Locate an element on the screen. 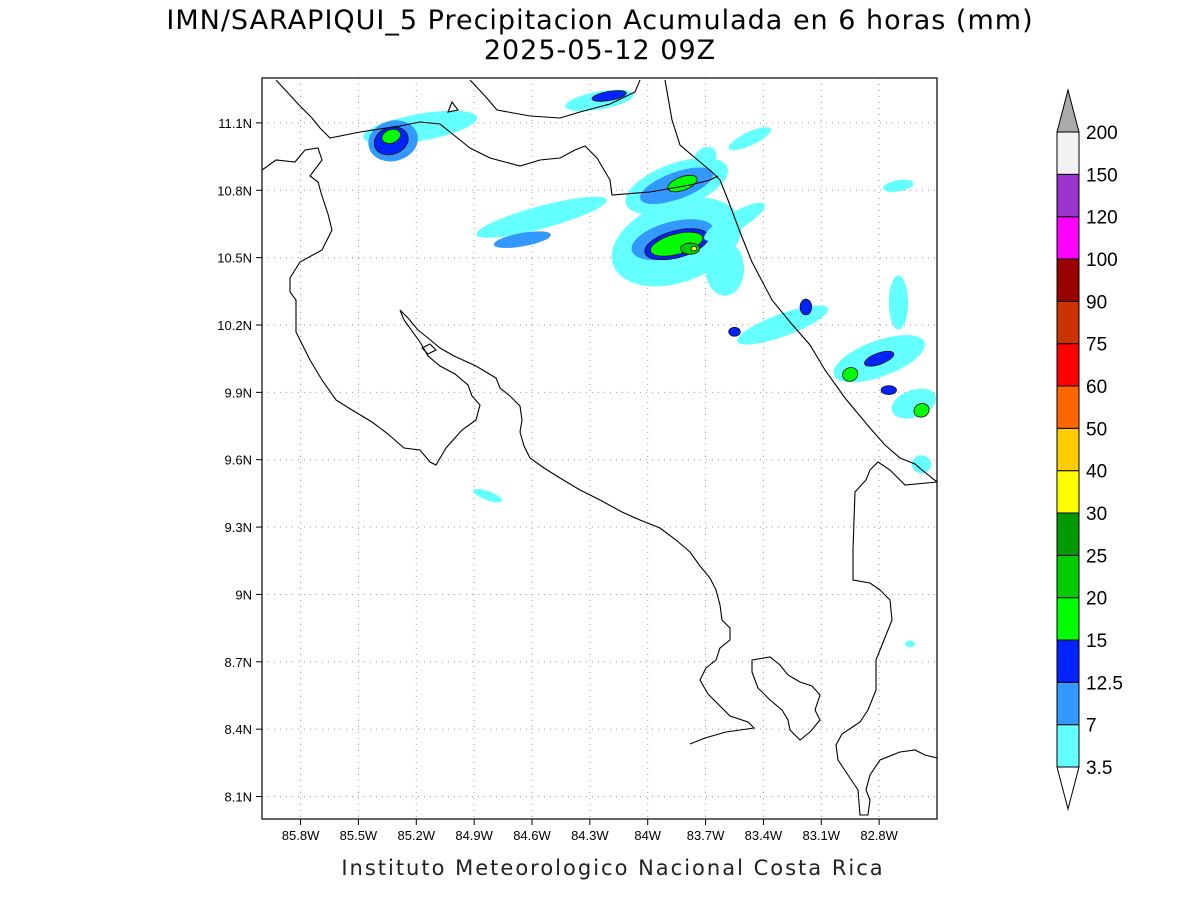  lat-tick-label: 9.6N is located at coordinates (238, 460).